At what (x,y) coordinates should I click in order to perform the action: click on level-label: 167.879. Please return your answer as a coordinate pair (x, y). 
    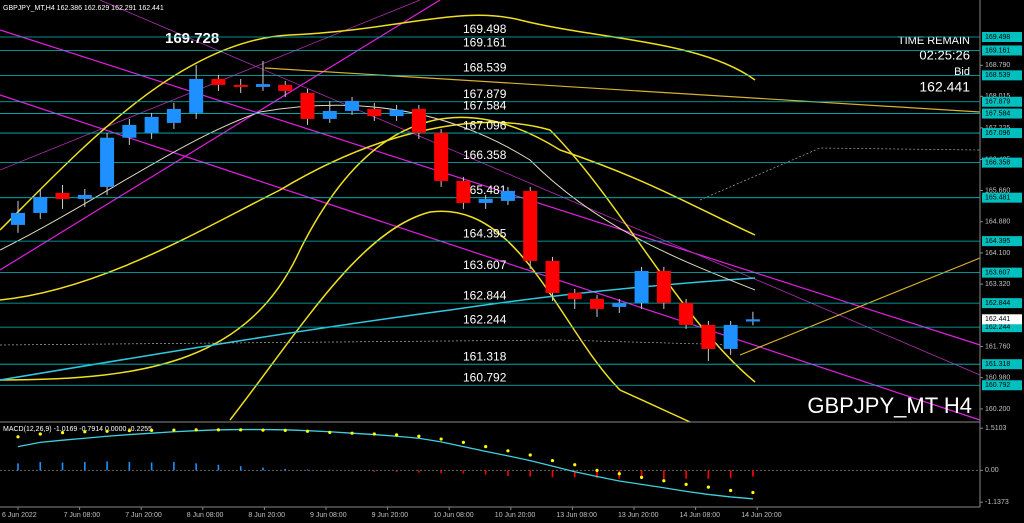
    Looking at the image, I should click on (485, 94).